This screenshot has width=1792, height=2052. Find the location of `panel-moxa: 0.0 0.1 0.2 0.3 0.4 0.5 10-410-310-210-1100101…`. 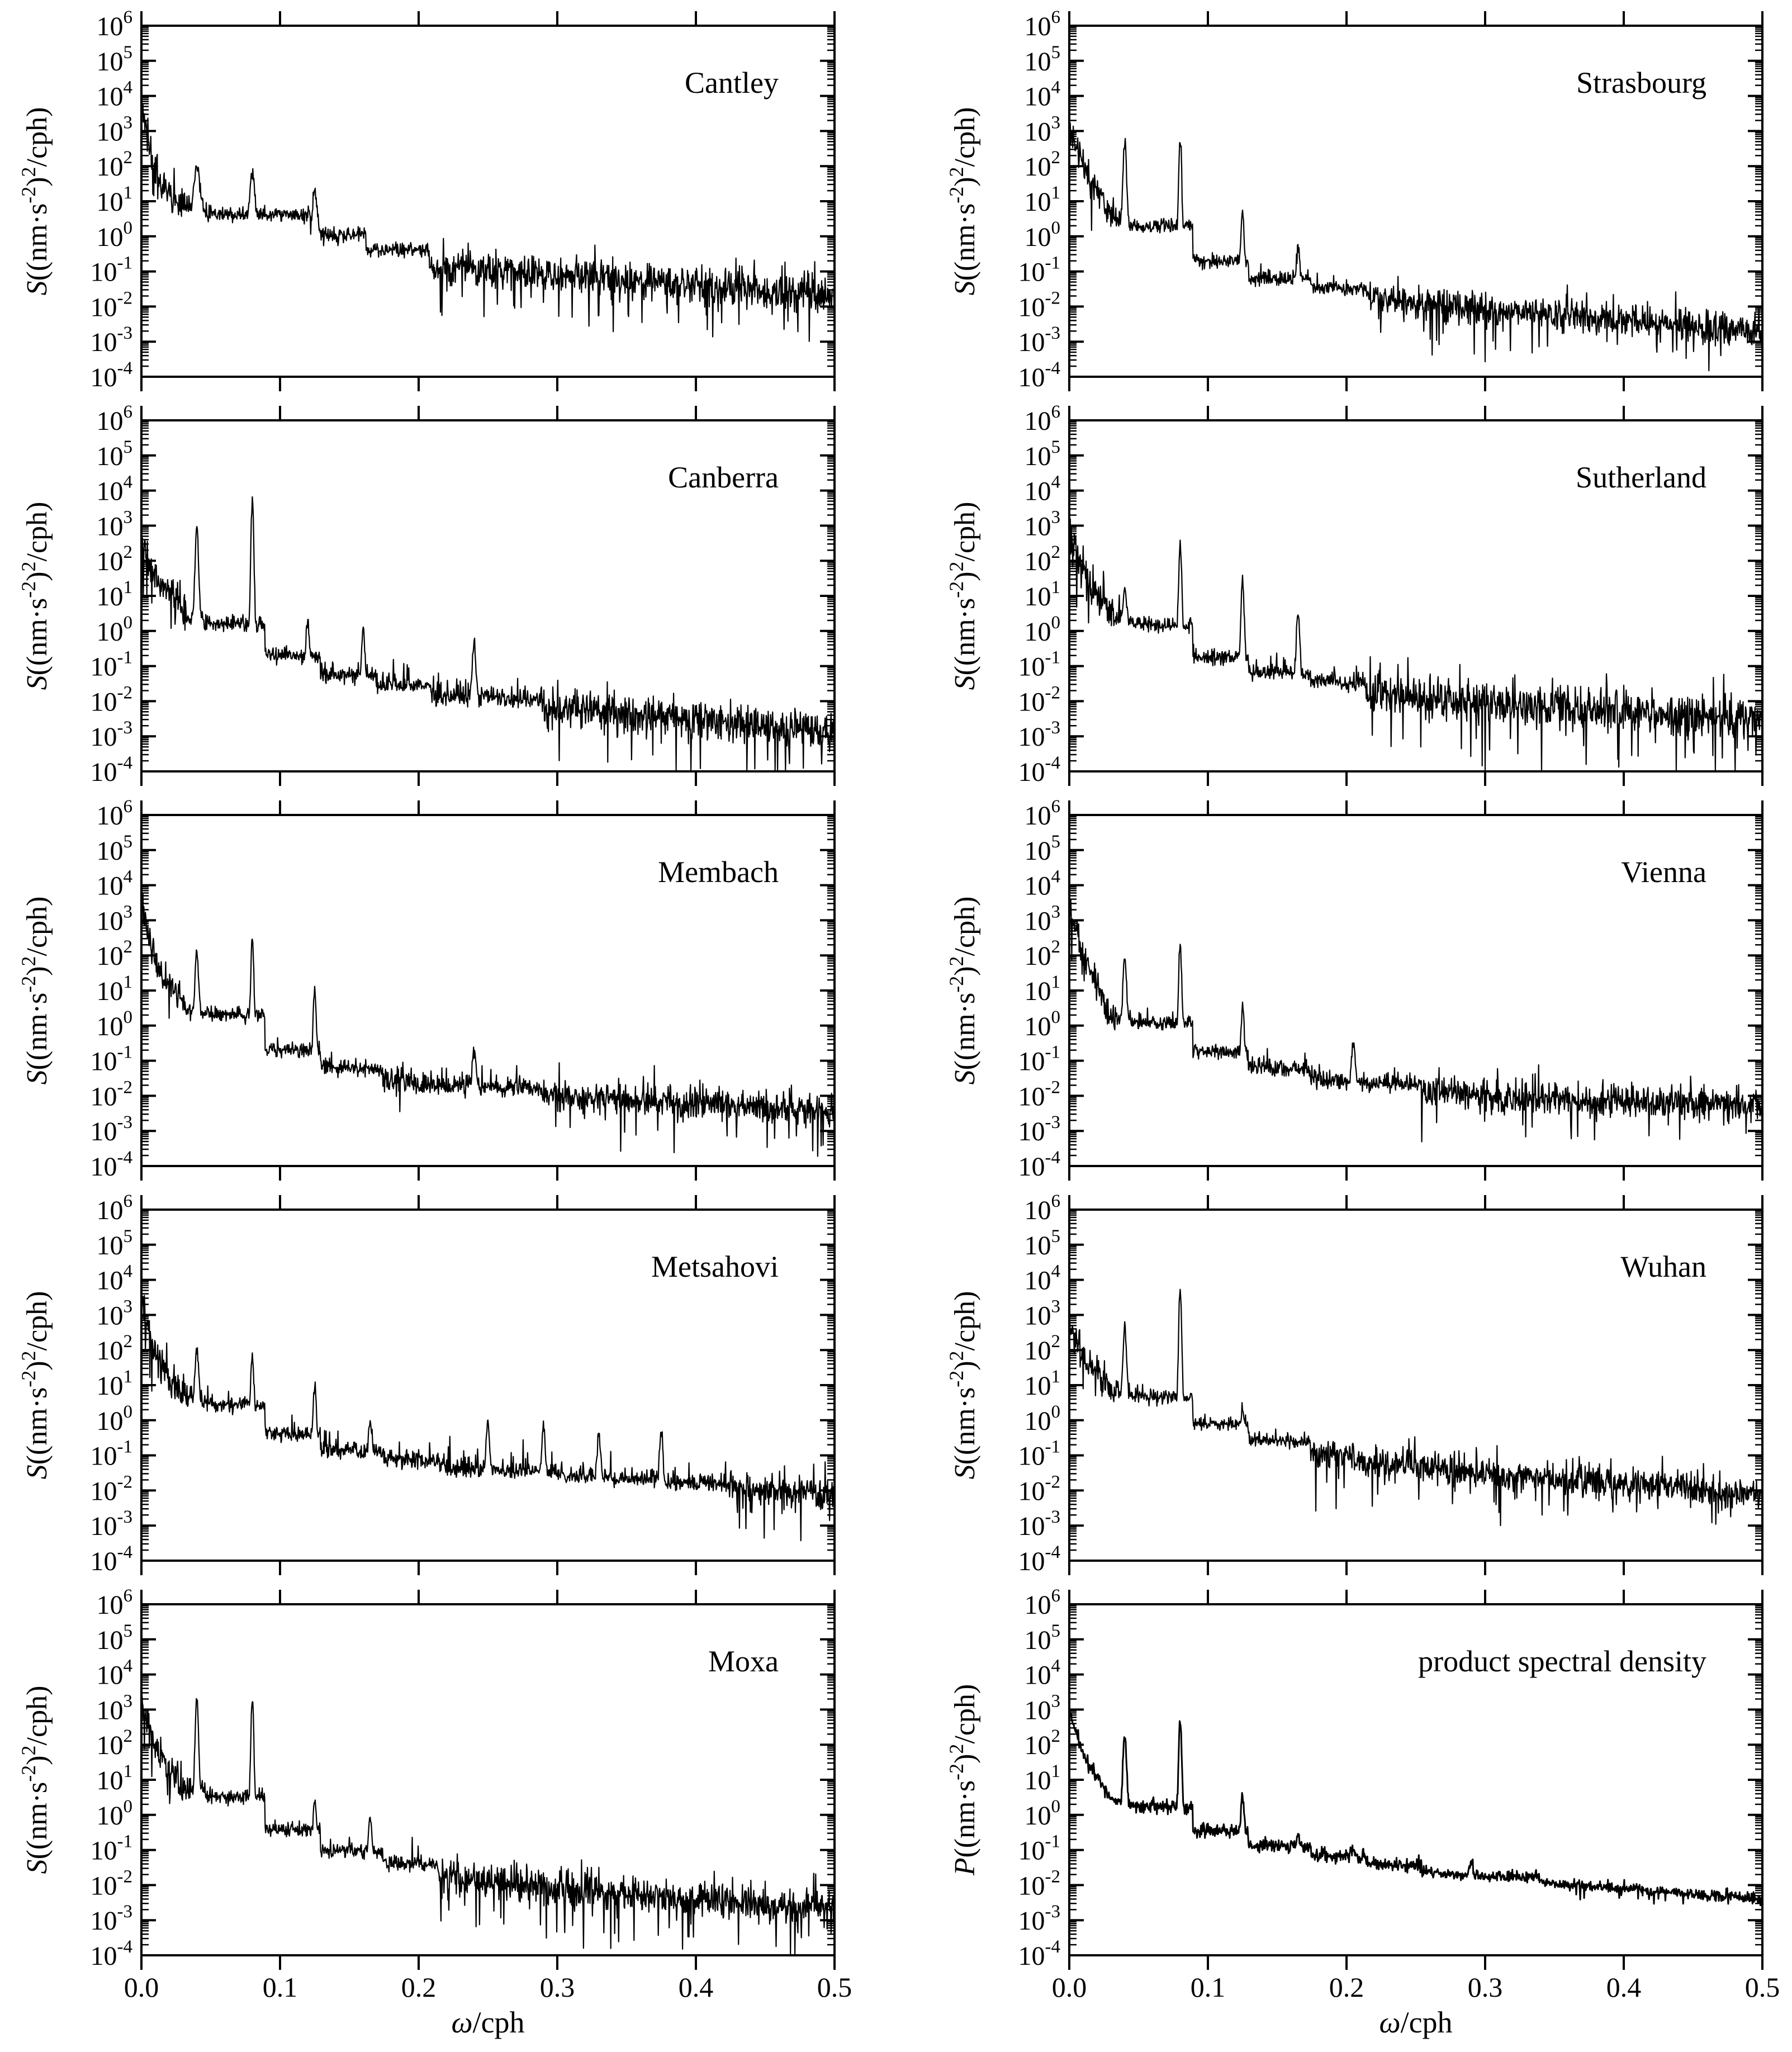

panel-moxa: 0.0 0.1 0.2 0.3 0.4 0.5 10-410-310-210-1100101… is located at coordinates (434, 1812).